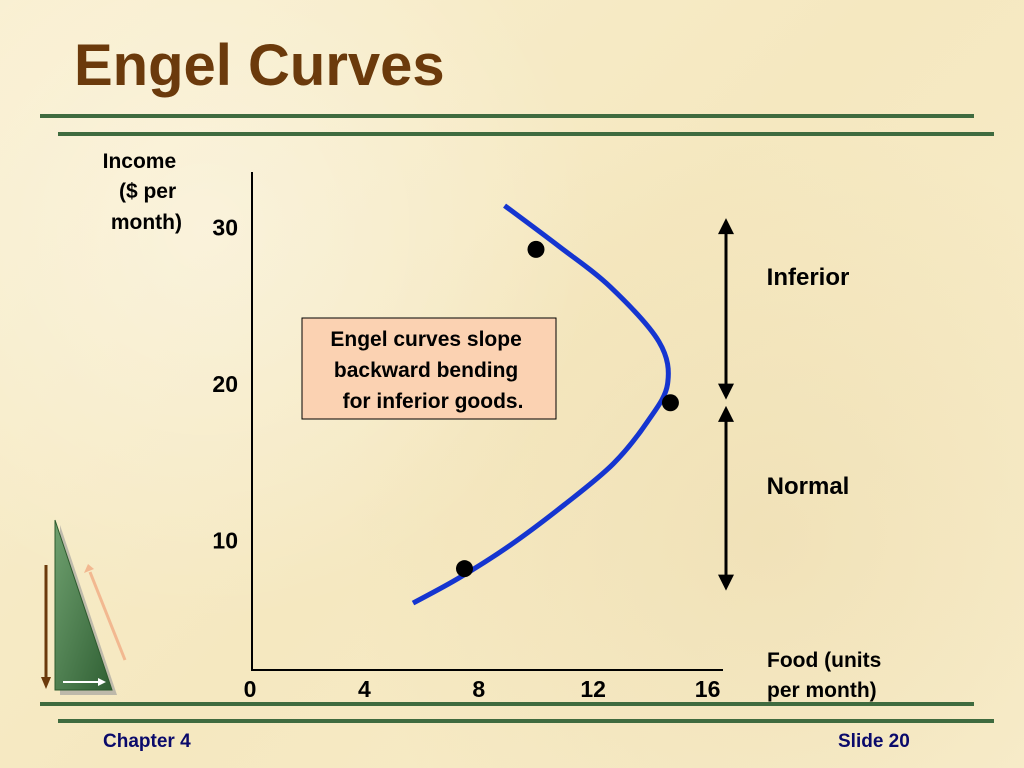 The height and width of the screenshot is (768, 1024). What do you see at coordinates (250, 689) in the screenshot?
I see `x-tick-label: 0` at bounding box center [250, 689].